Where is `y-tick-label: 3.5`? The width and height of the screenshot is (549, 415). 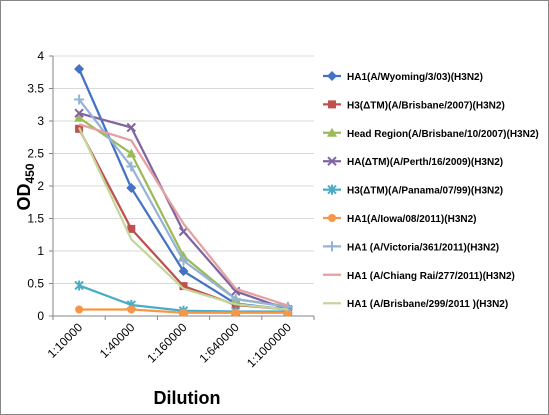
y-tick-label: 3.5 is located at coordinates (35, 89).